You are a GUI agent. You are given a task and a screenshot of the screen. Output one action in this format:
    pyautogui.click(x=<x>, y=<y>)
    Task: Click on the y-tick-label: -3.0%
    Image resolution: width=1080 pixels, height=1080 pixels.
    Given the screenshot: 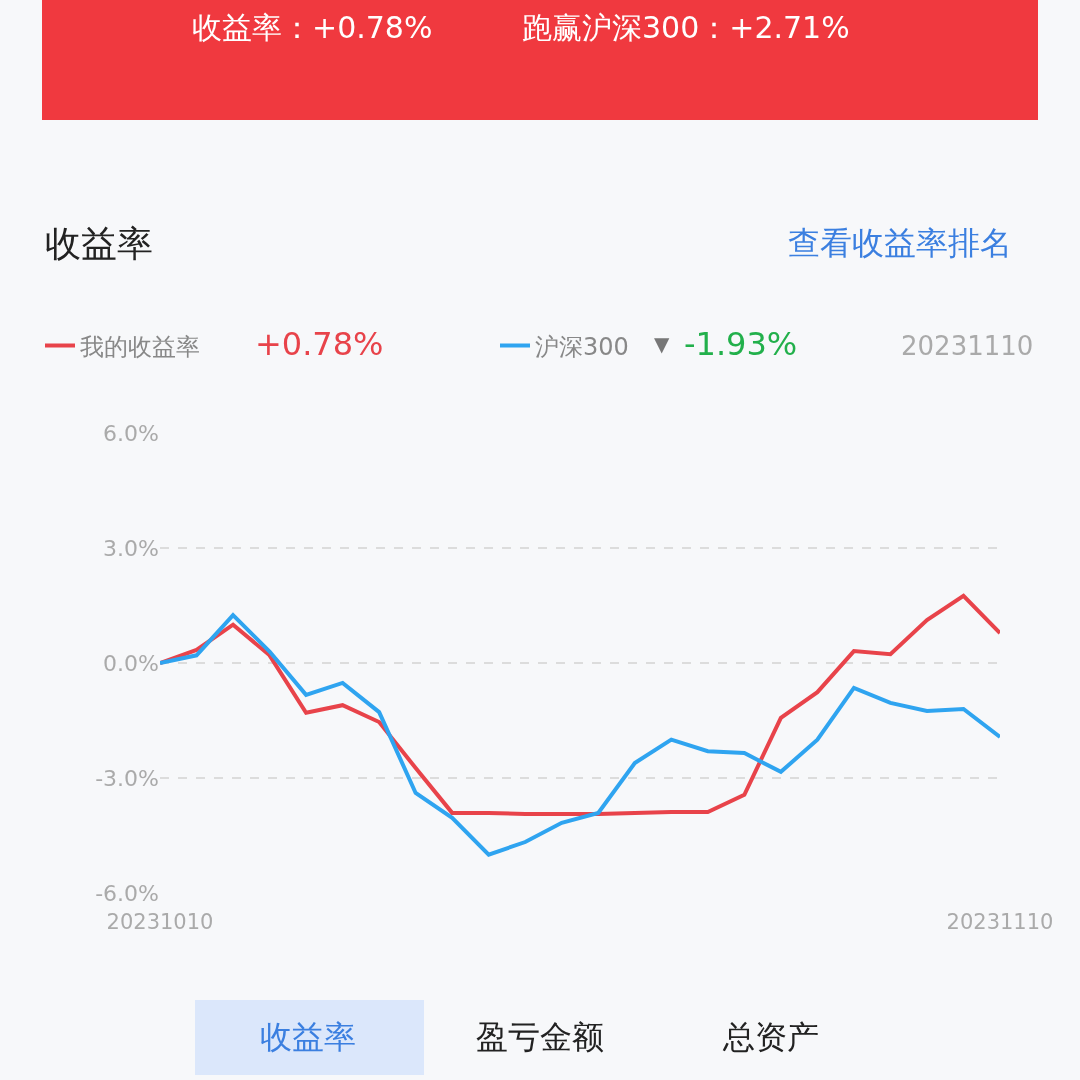 What is the action you would take?
    pyautogui.click(x=127, y=778)
    